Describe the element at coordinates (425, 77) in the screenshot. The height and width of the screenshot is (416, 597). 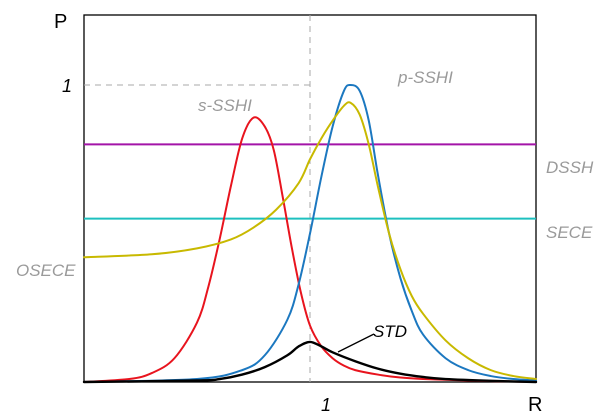
I see `p-sshi-label: p-SSHI` at that location.